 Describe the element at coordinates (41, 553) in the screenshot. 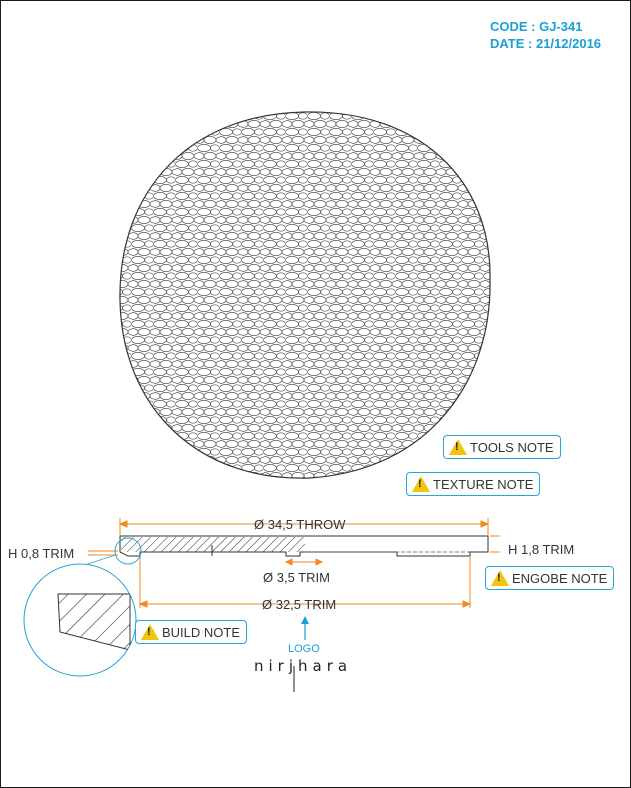

I see `dim-left-height: H 0,8 TRIM` at that location.